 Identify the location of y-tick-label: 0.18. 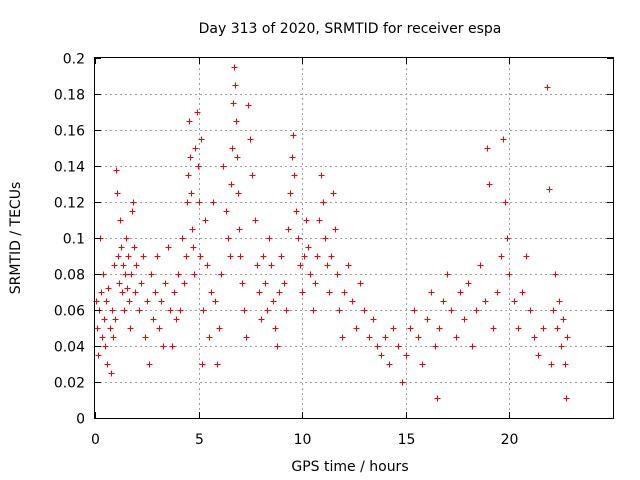
(69, 96).